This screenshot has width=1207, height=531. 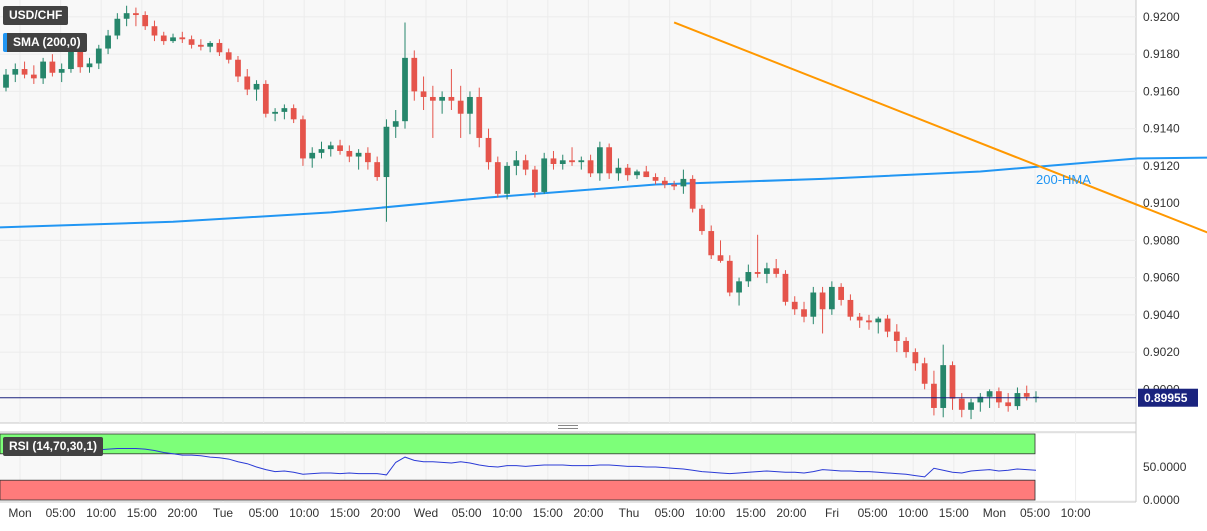 What do you see at coordinates (19, 513) in the screenshot?
I see `time-tick-label: Mon` at bounding box center [19, 513].